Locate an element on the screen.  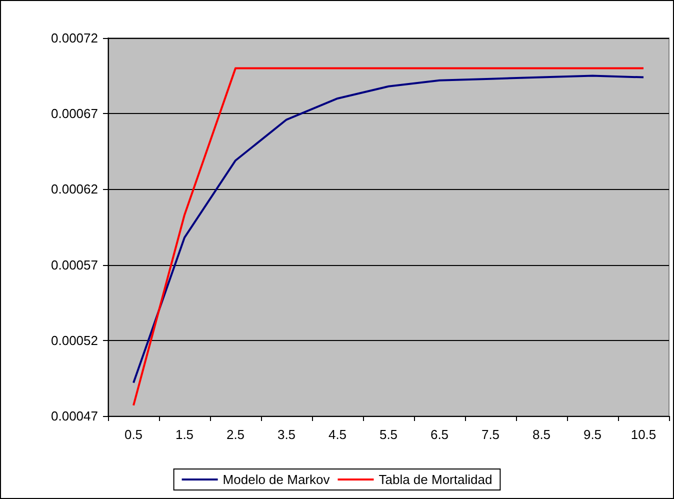
x-tick-label: 5.5 is located at coordinates (388, 434).